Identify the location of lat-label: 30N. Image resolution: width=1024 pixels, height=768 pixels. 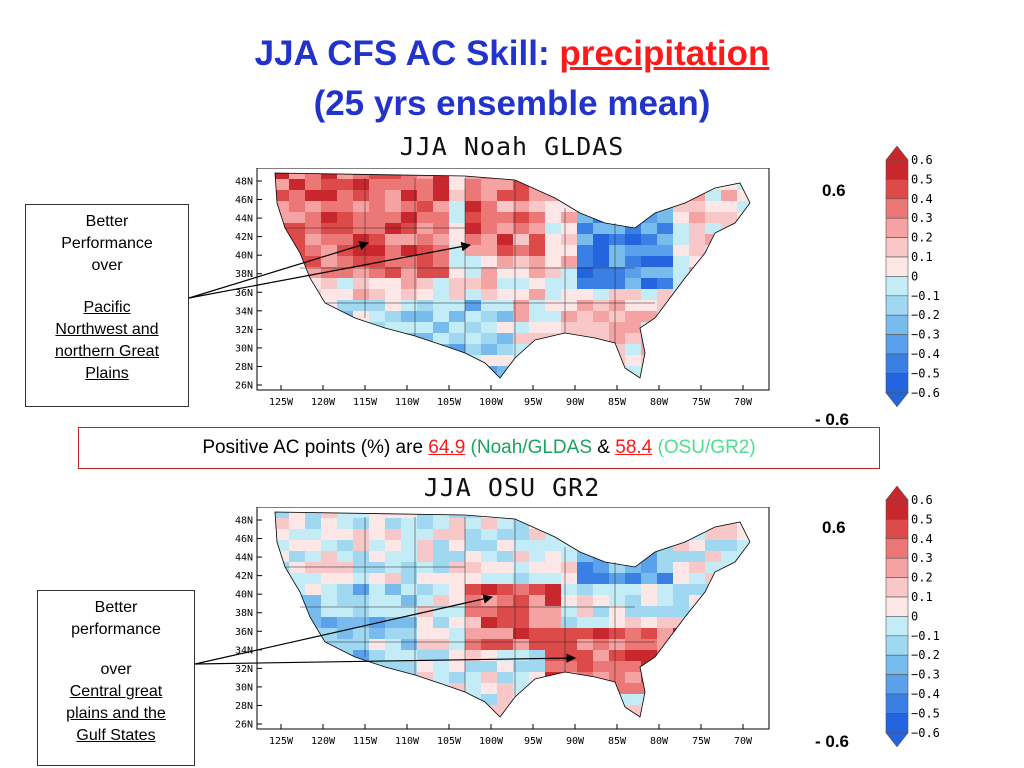
(244, 348).